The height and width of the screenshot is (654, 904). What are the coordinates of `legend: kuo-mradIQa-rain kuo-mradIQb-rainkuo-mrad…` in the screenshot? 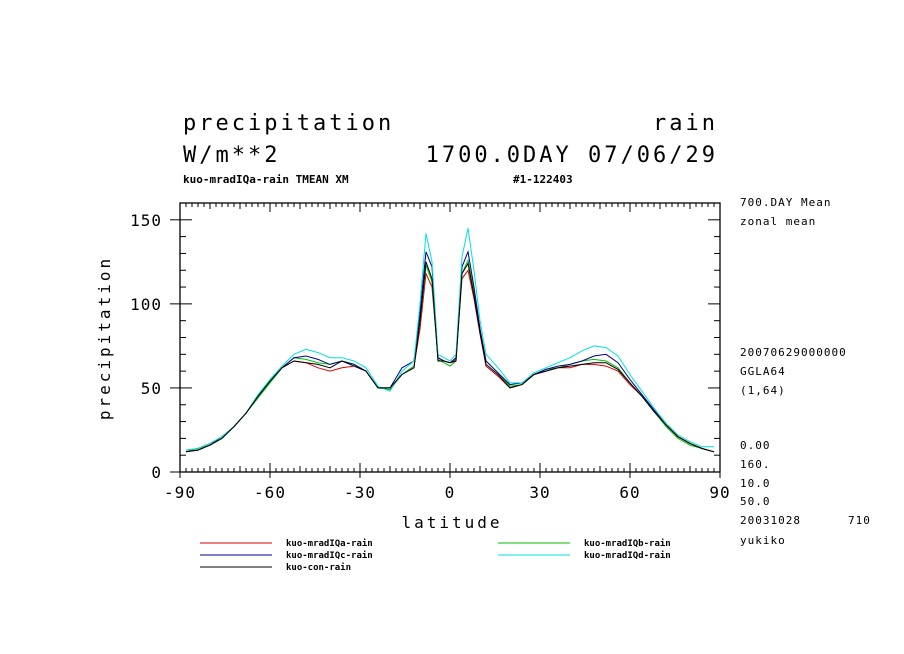 It's located at (435, 555).